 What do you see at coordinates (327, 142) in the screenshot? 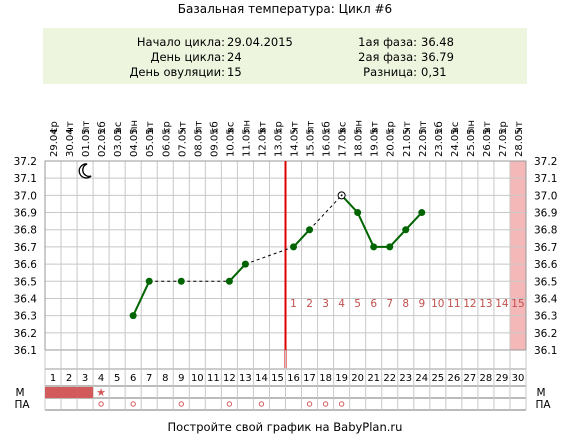
I see `date-label: 16.05` at bounding box center [327, 142].